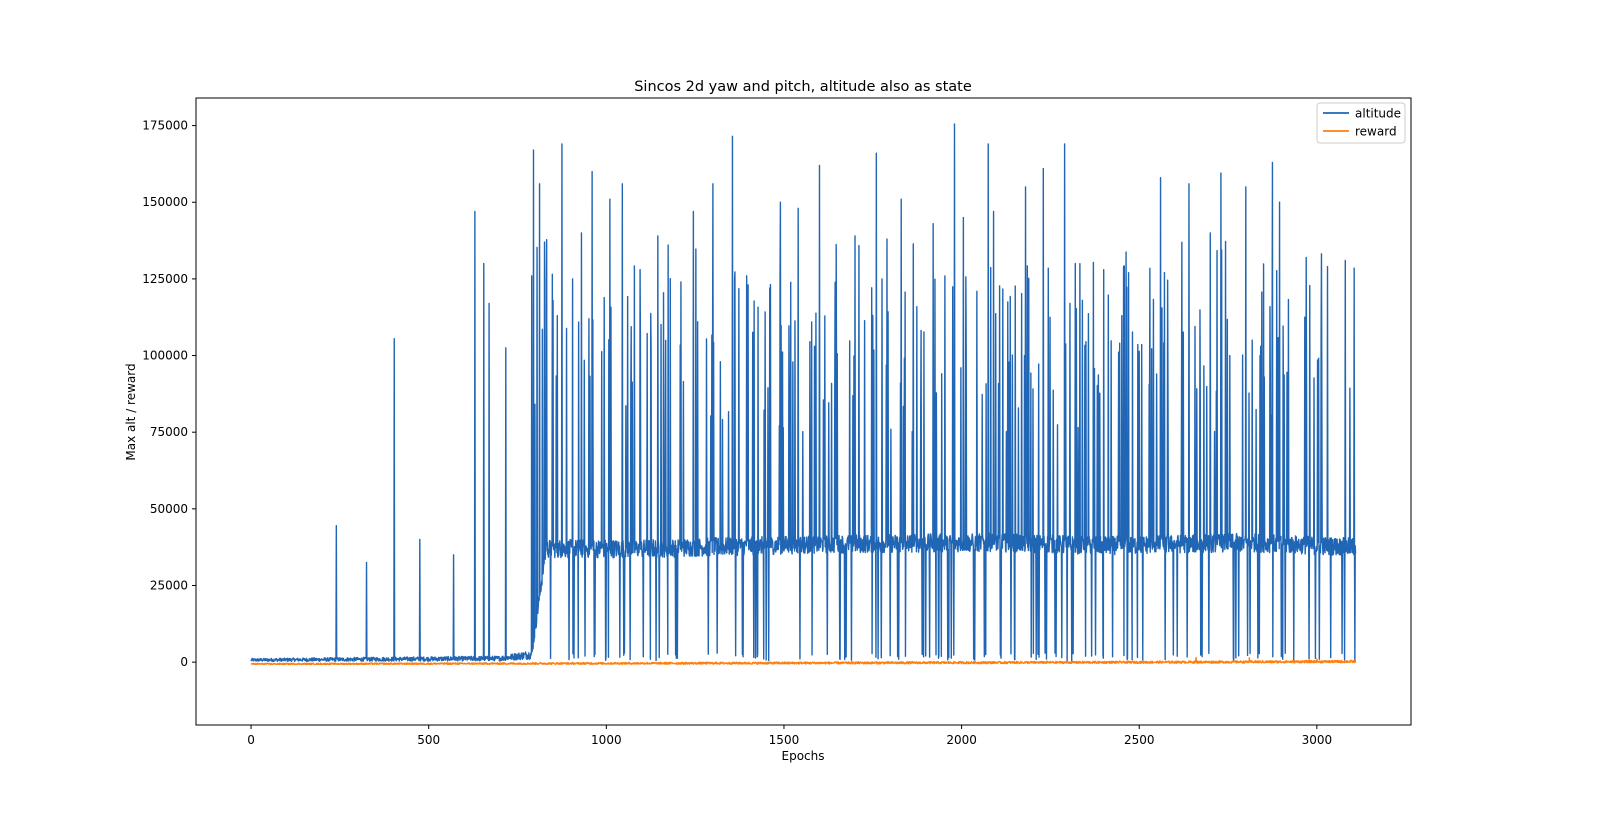 The height and width of the screenshot is (833, 1600). Describe the element at coordinates (165, 356) in the screenshot. I see `y-tick-label: 100000` at that location.